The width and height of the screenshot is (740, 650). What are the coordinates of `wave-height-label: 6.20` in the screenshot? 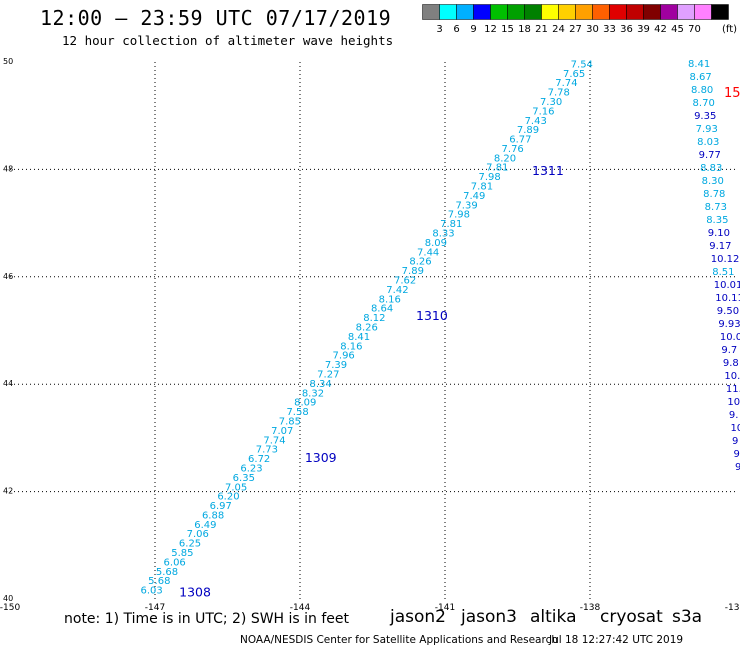 It's located at (228, 497).